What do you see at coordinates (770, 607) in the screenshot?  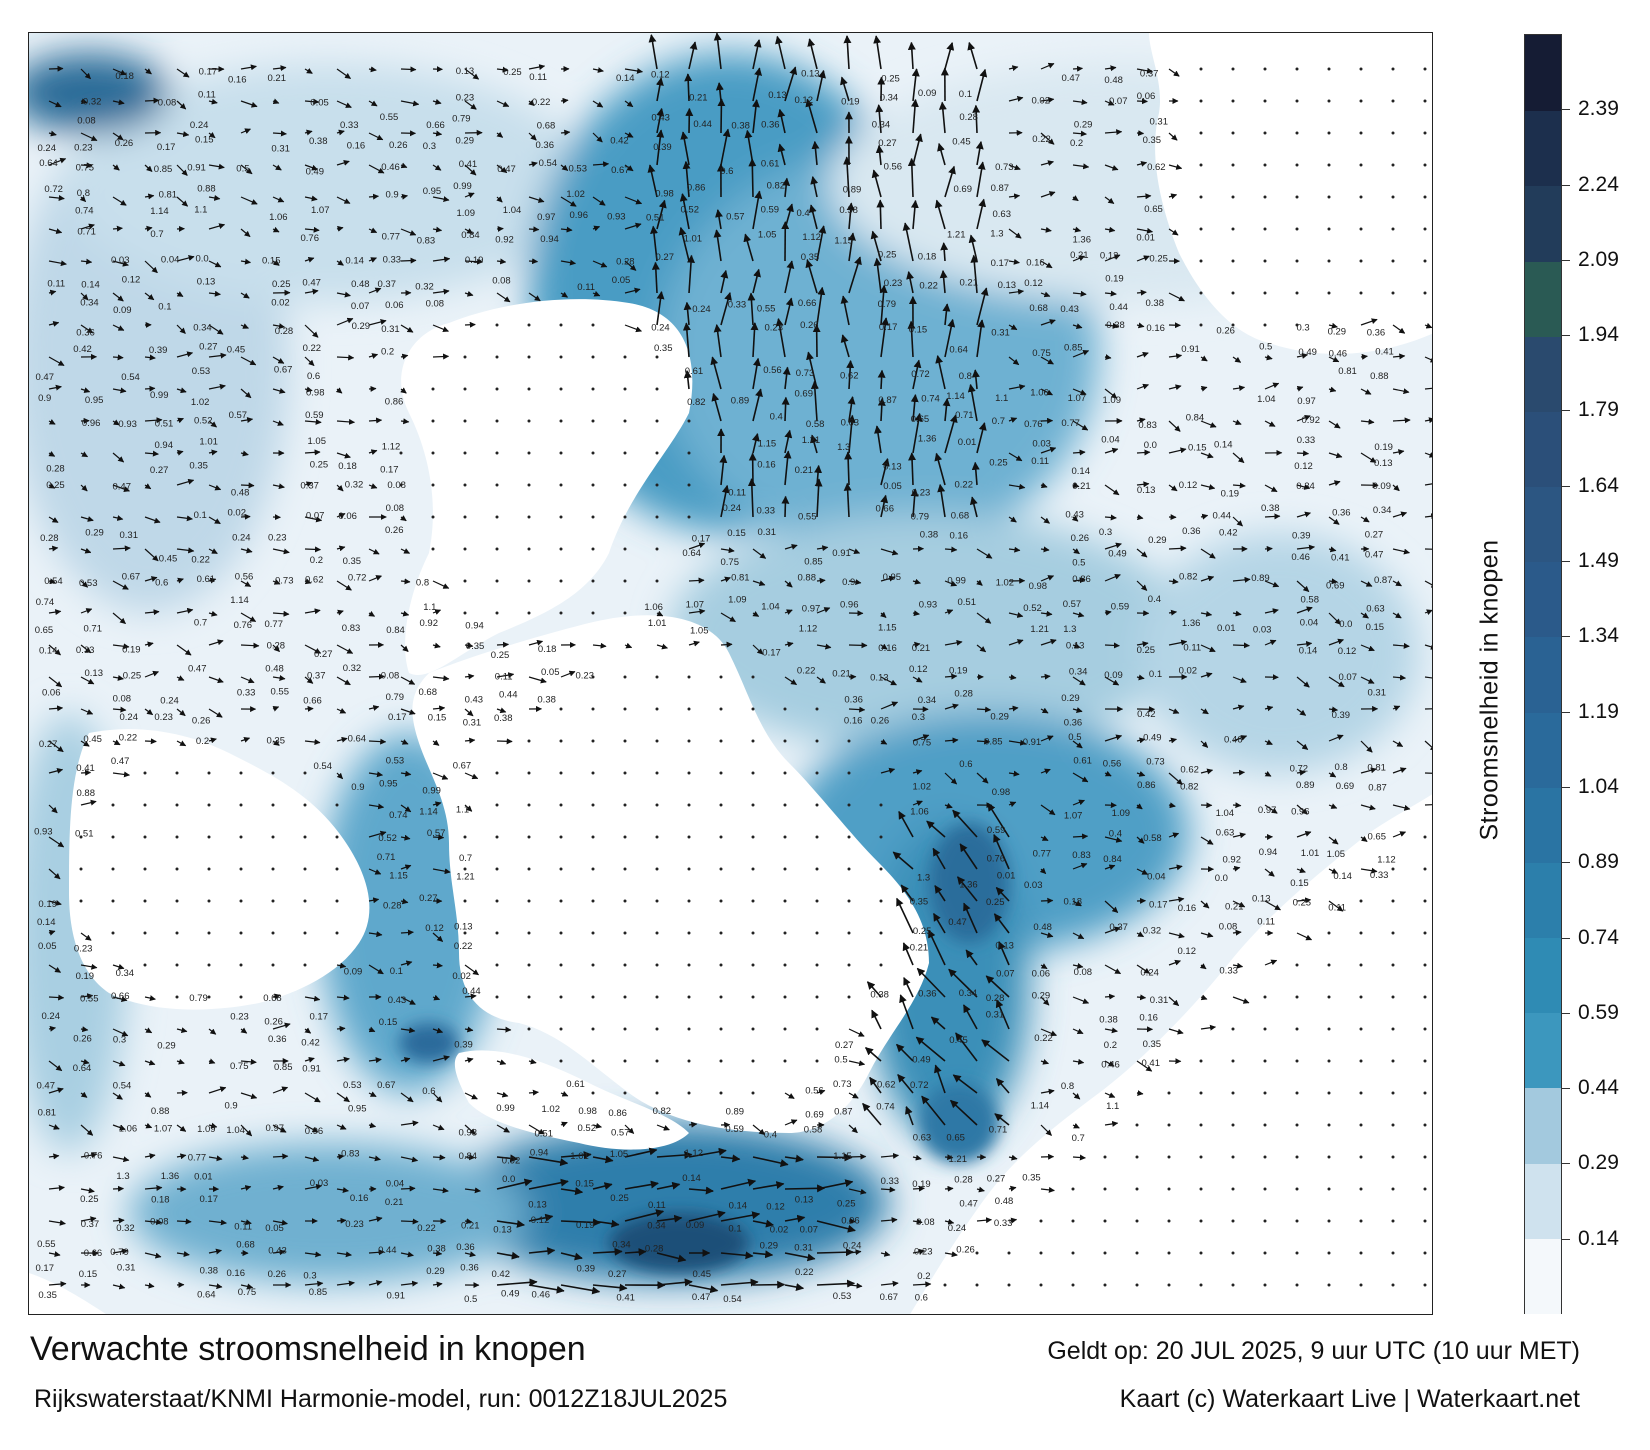 I see `speed-label: 1.04` at bounding box center [770, 607].